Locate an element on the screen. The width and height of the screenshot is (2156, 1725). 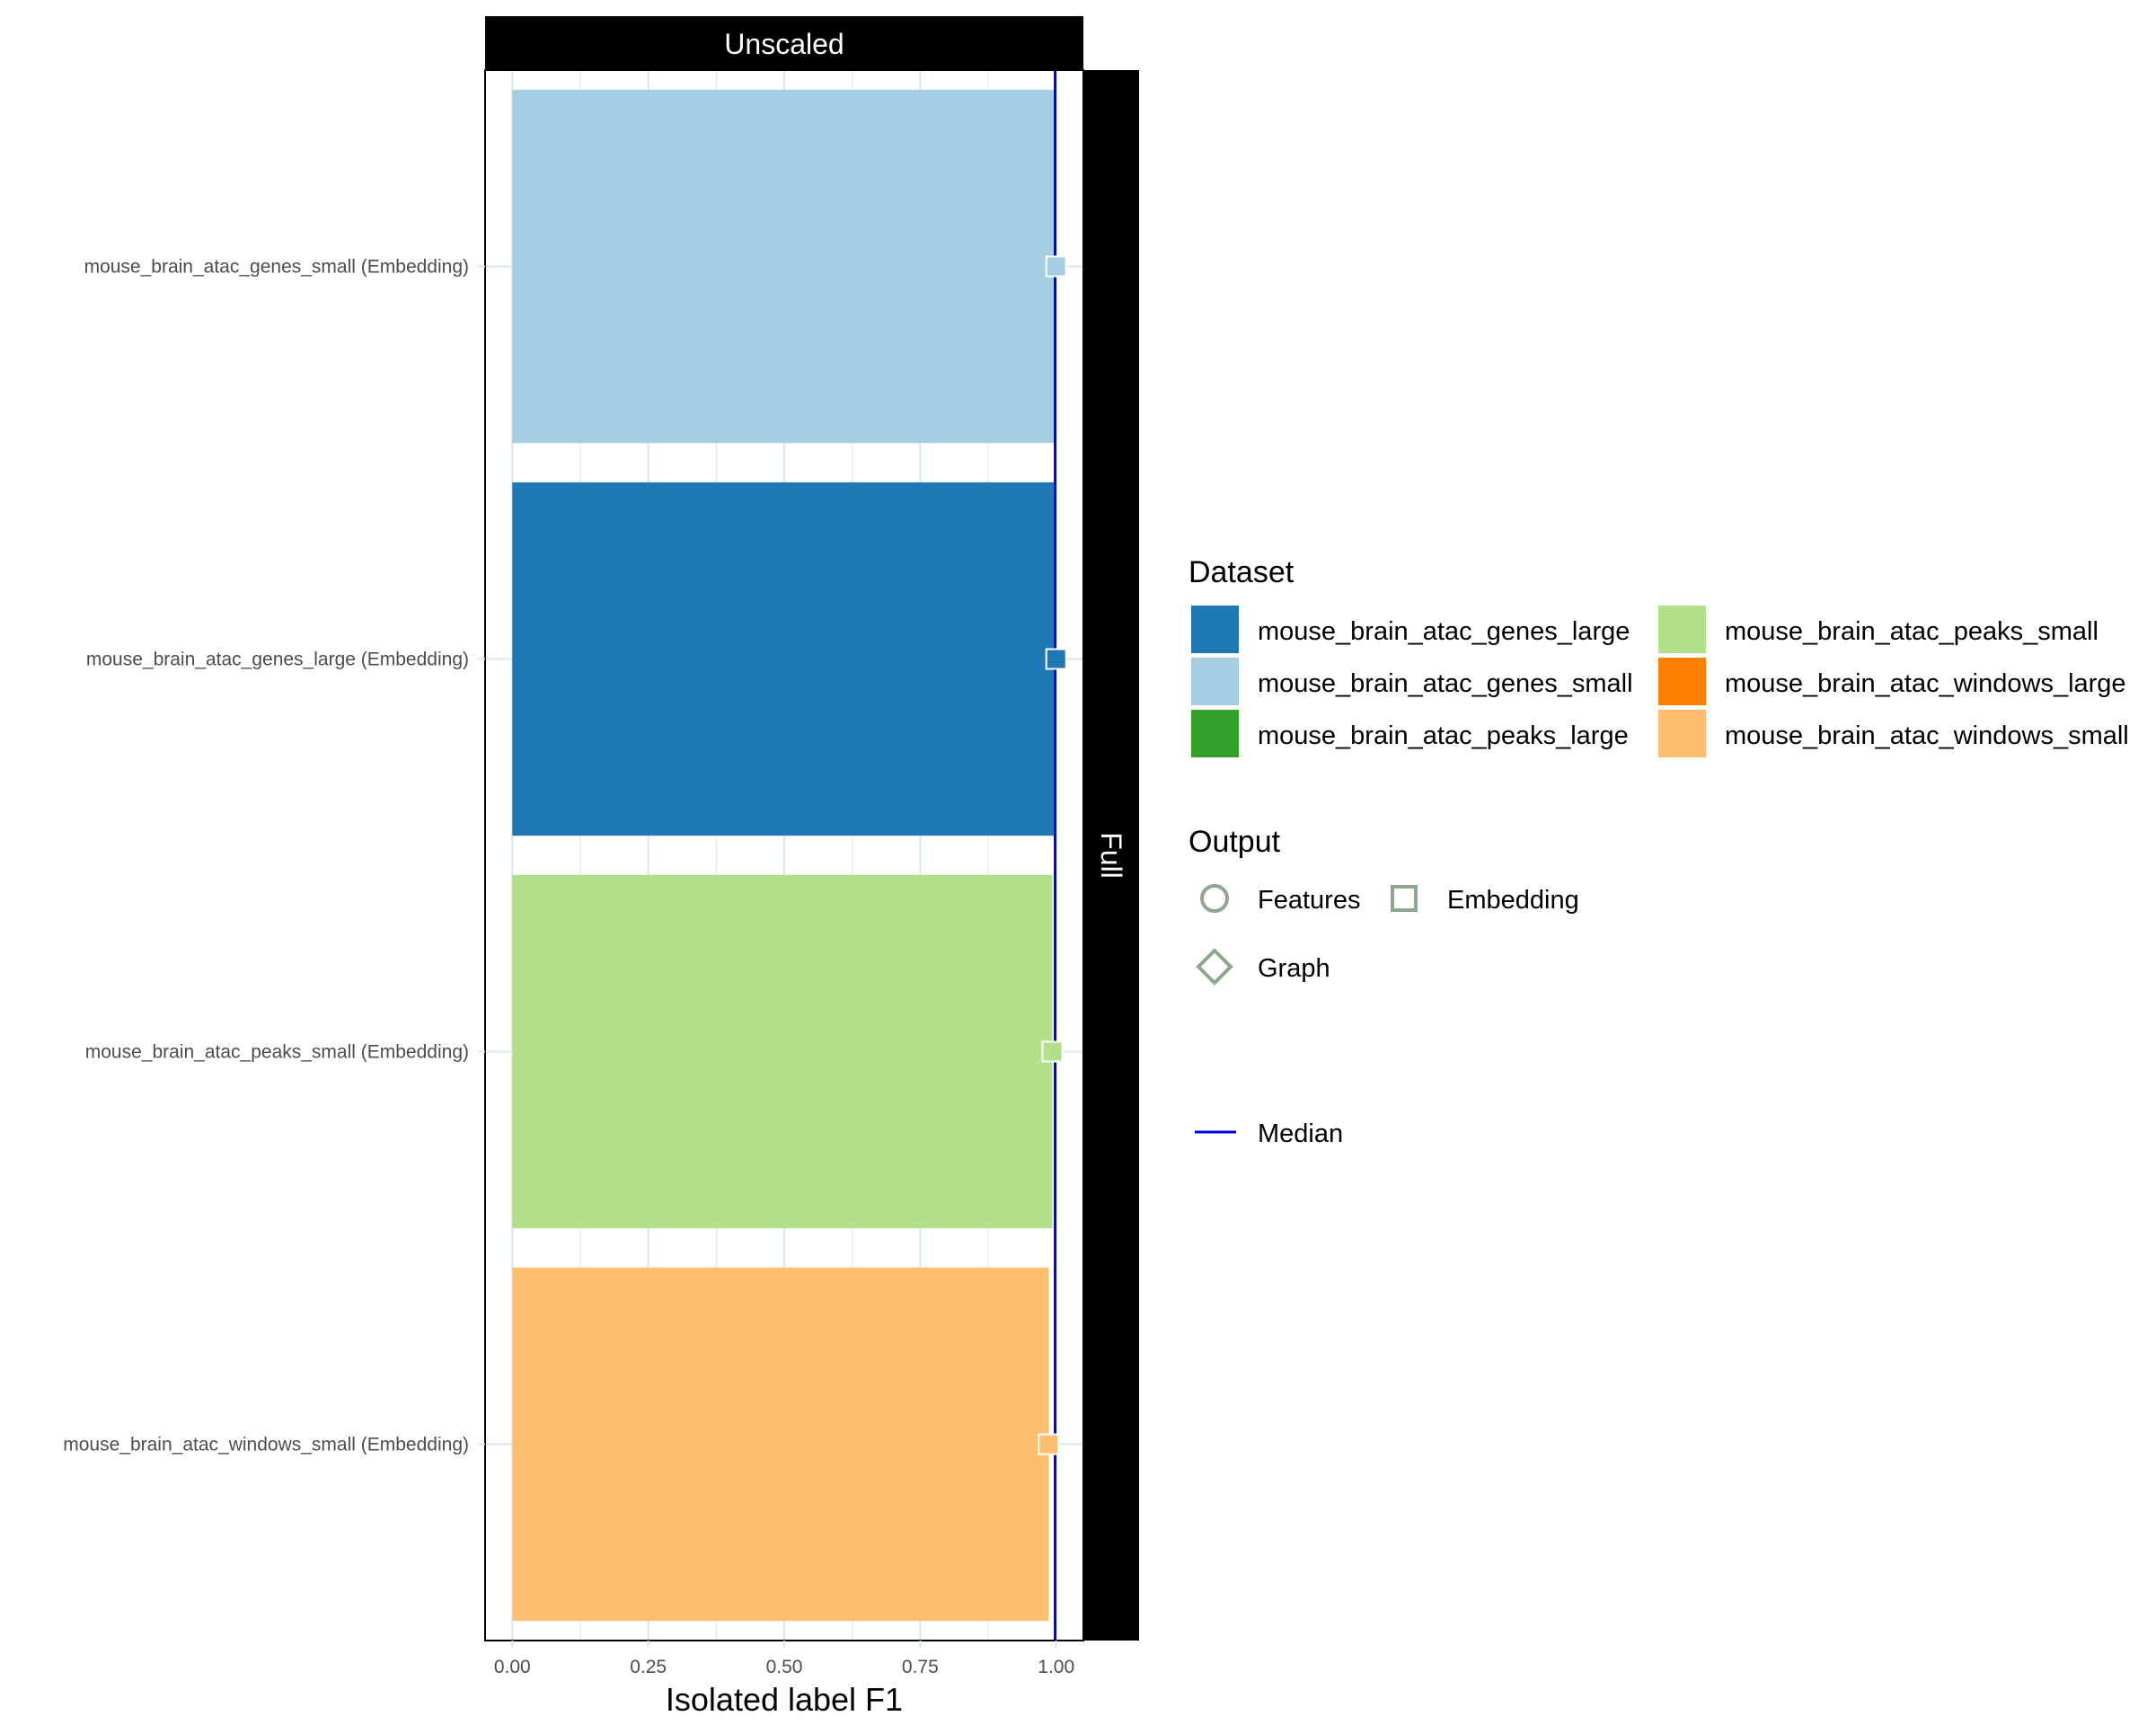
facet-strip-top: Unscaled is located at coordinates (784, 43).